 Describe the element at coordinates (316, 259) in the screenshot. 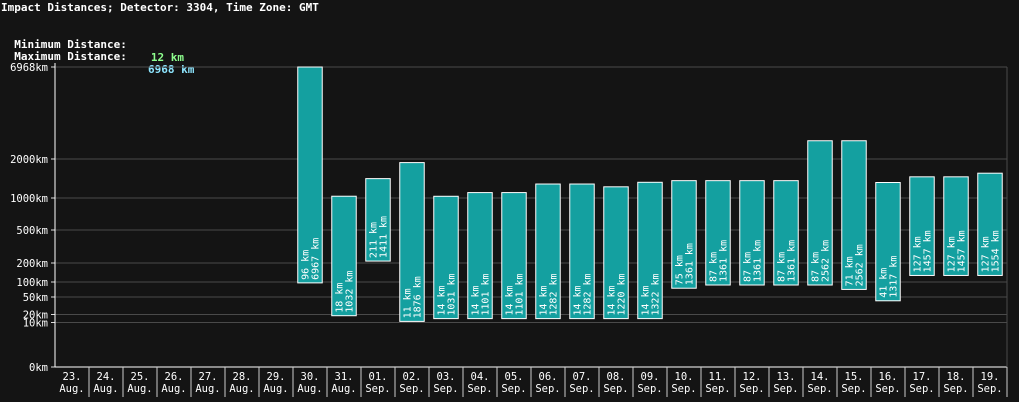

I see `bar-max-label: 6967 km` at that location.